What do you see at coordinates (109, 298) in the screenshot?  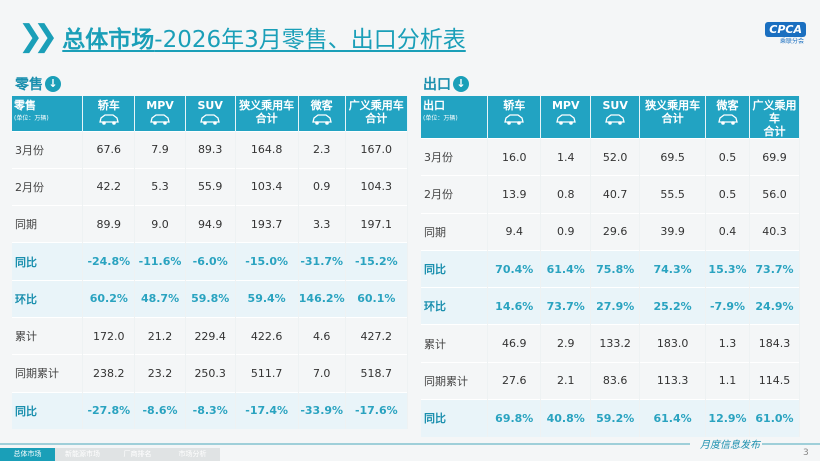 I see `cell-value: 60.2%` at bounding box center [109, 298].